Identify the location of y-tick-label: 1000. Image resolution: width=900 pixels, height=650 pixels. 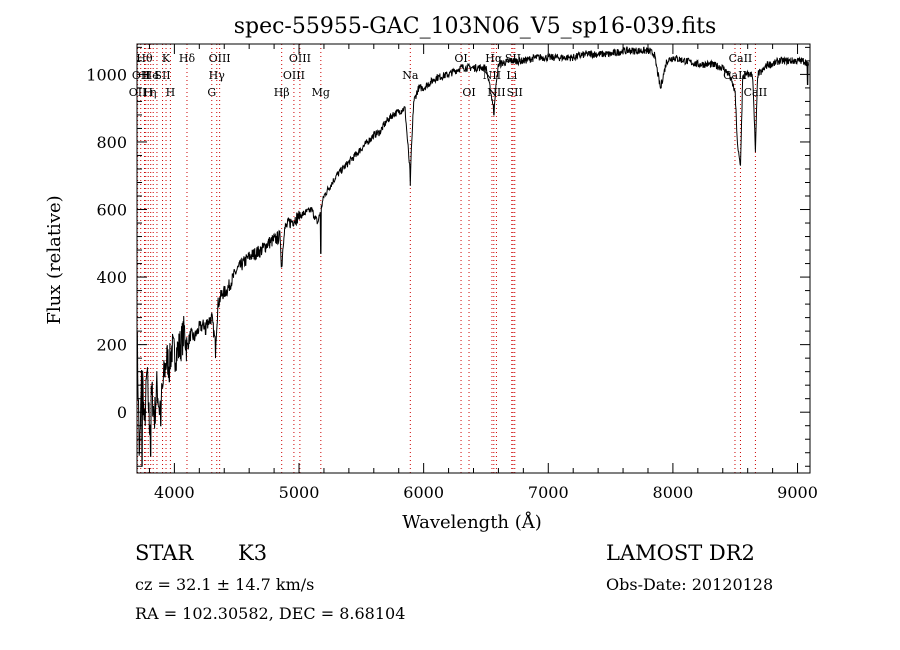
(106, 74).